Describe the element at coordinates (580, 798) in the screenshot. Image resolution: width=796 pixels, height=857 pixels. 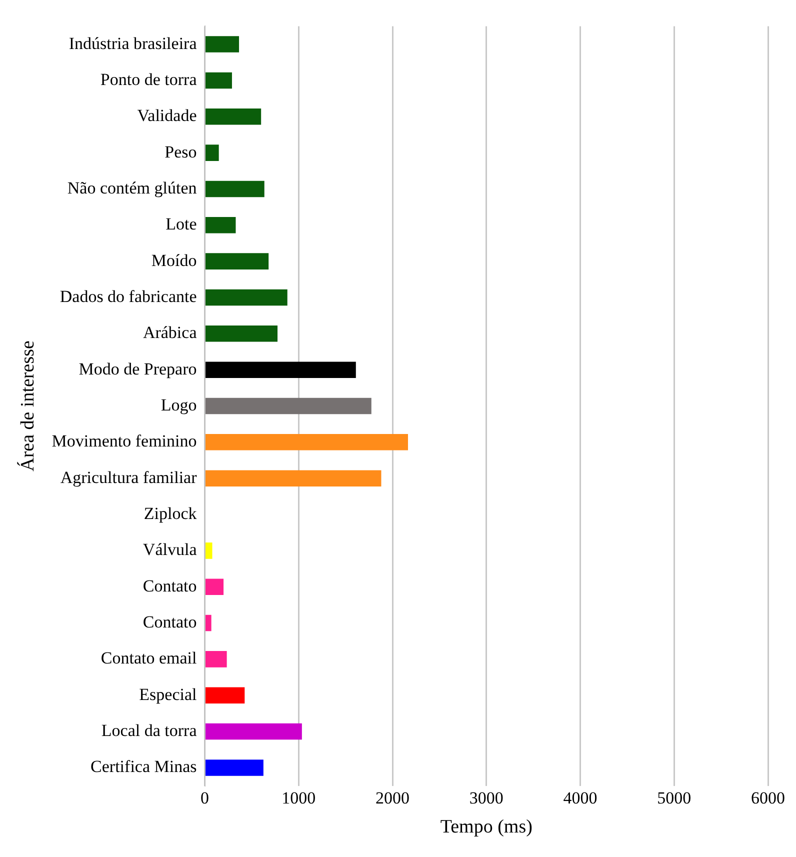
I see `x-tick-label: 4000` at that location.